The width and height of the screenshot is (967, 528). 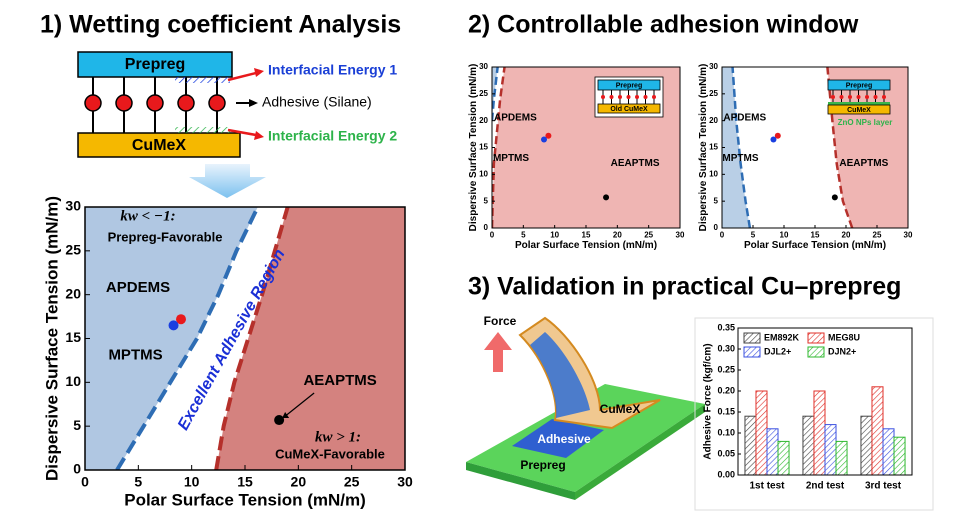 What do you see at coordinates (713, 66) in the screenshot?
I see `y-tick-label: 30` at bounding box center [713, 66].